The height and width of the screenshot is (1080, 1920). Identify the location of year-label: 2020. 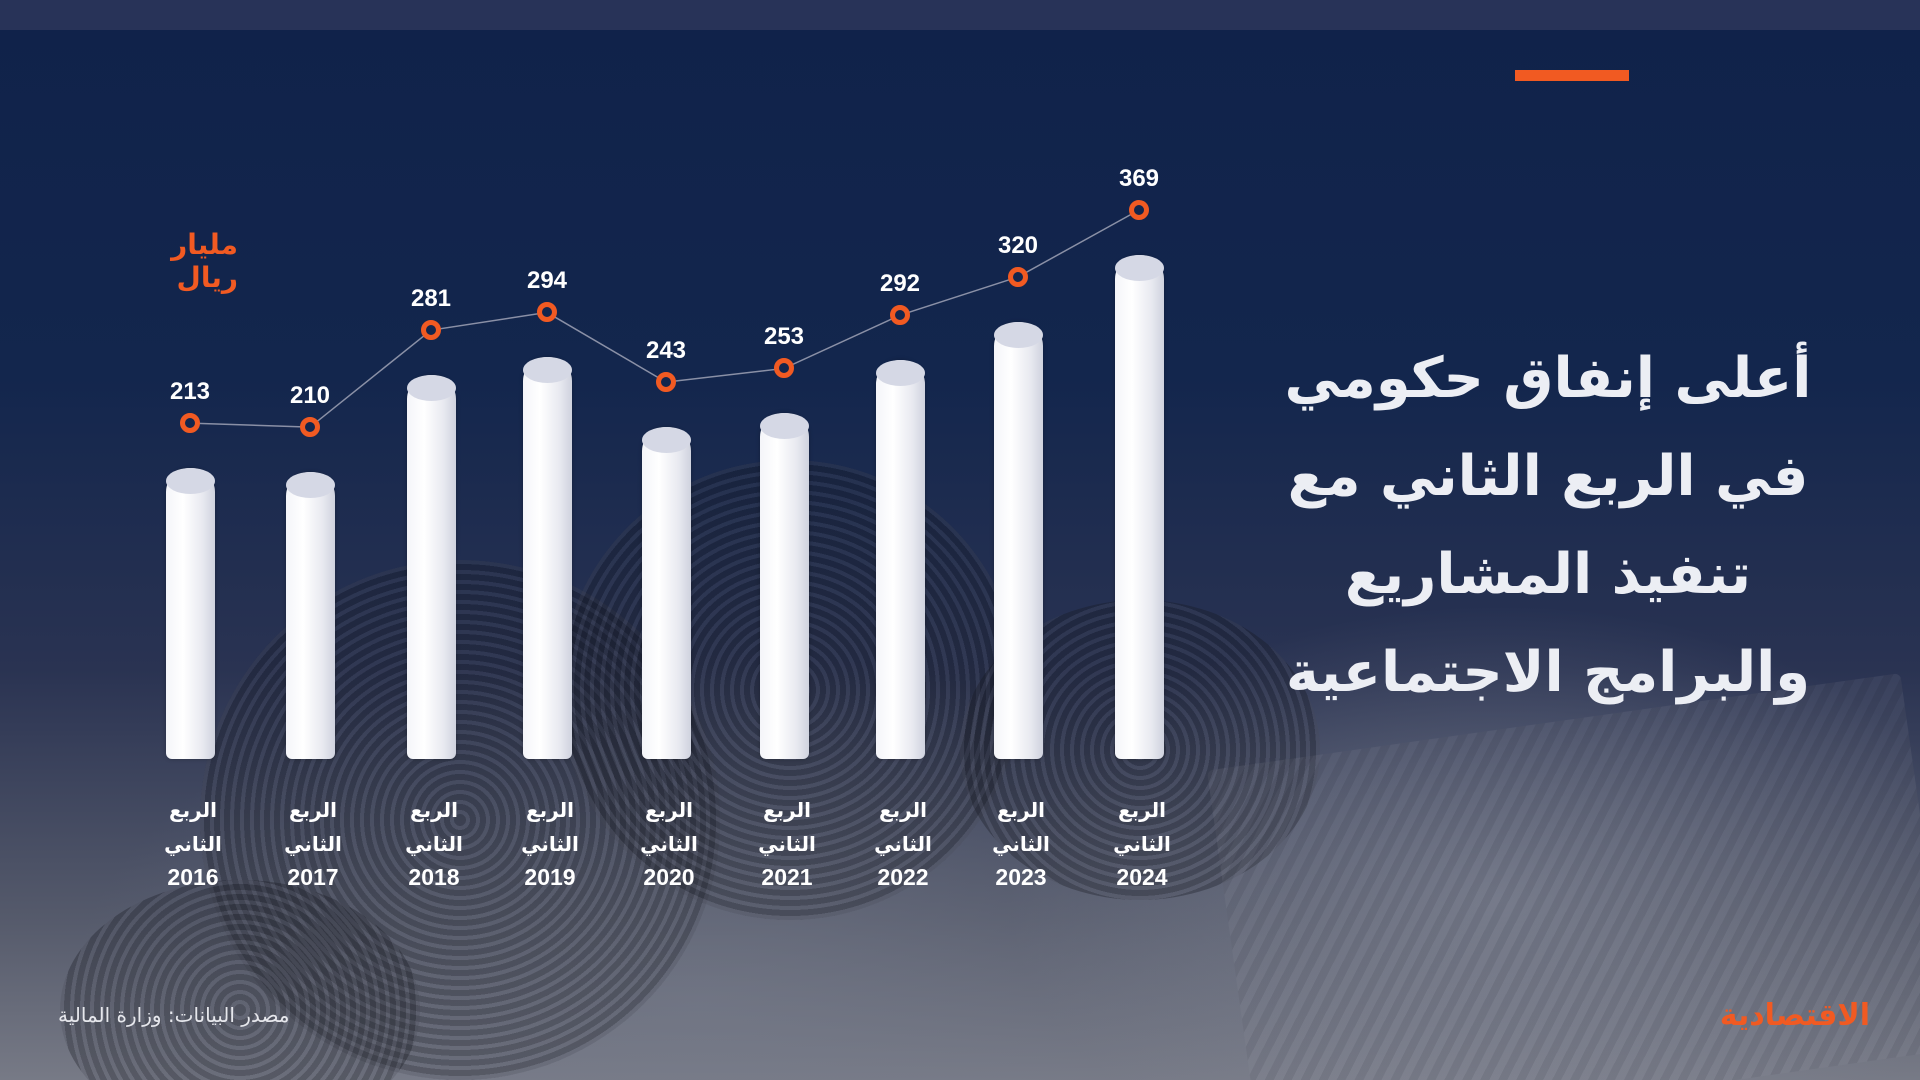
(669, 877).